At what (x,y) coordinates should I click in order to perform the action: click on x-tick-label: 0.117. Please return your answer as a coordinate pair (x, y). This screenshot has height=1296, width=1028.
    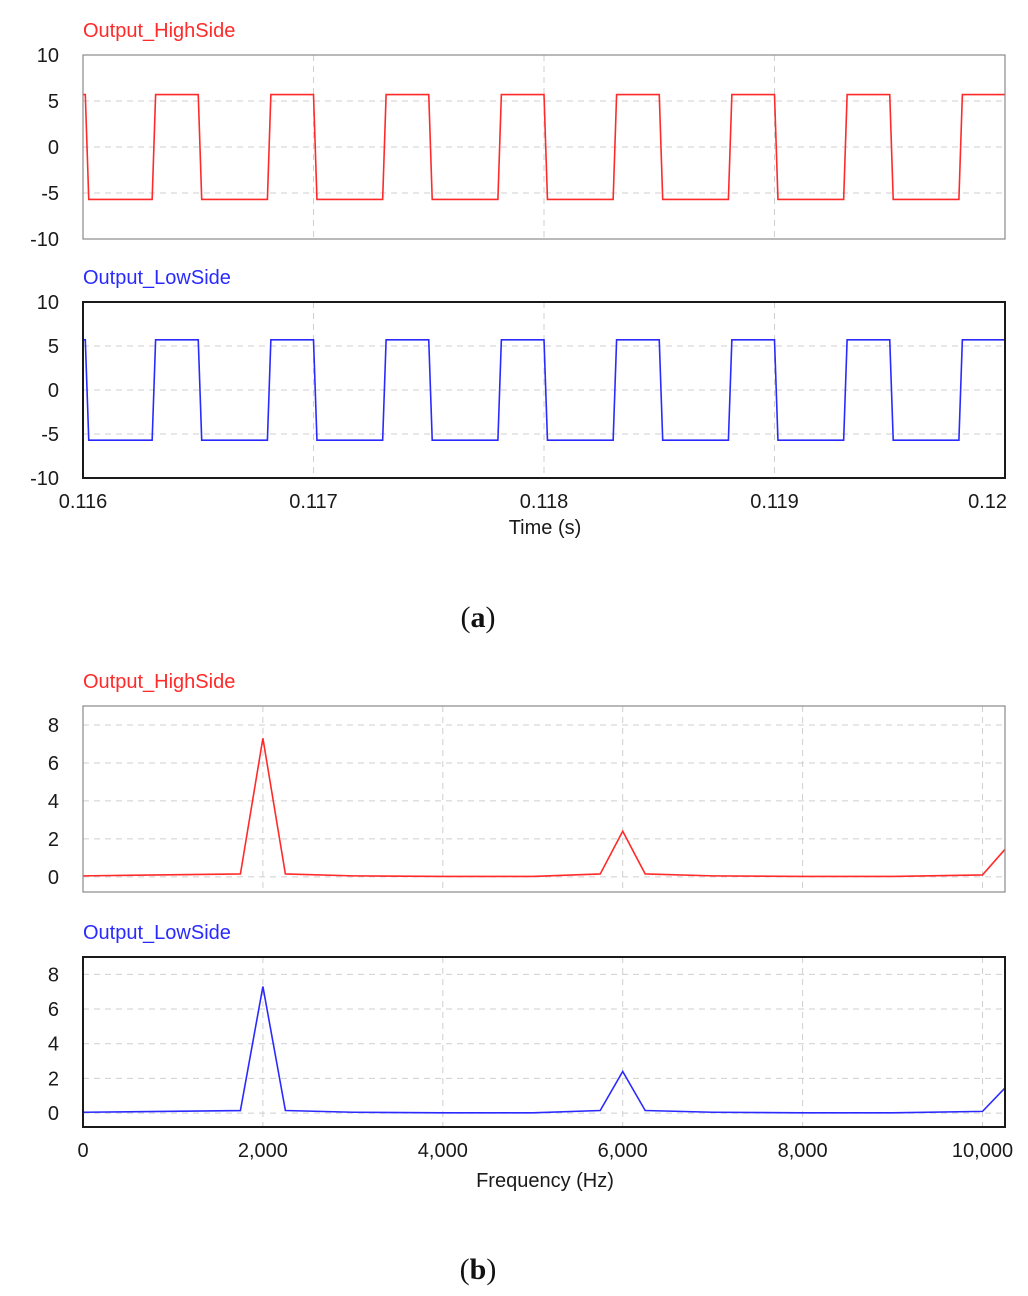
    Looking at the image, I should click on (313, 502).